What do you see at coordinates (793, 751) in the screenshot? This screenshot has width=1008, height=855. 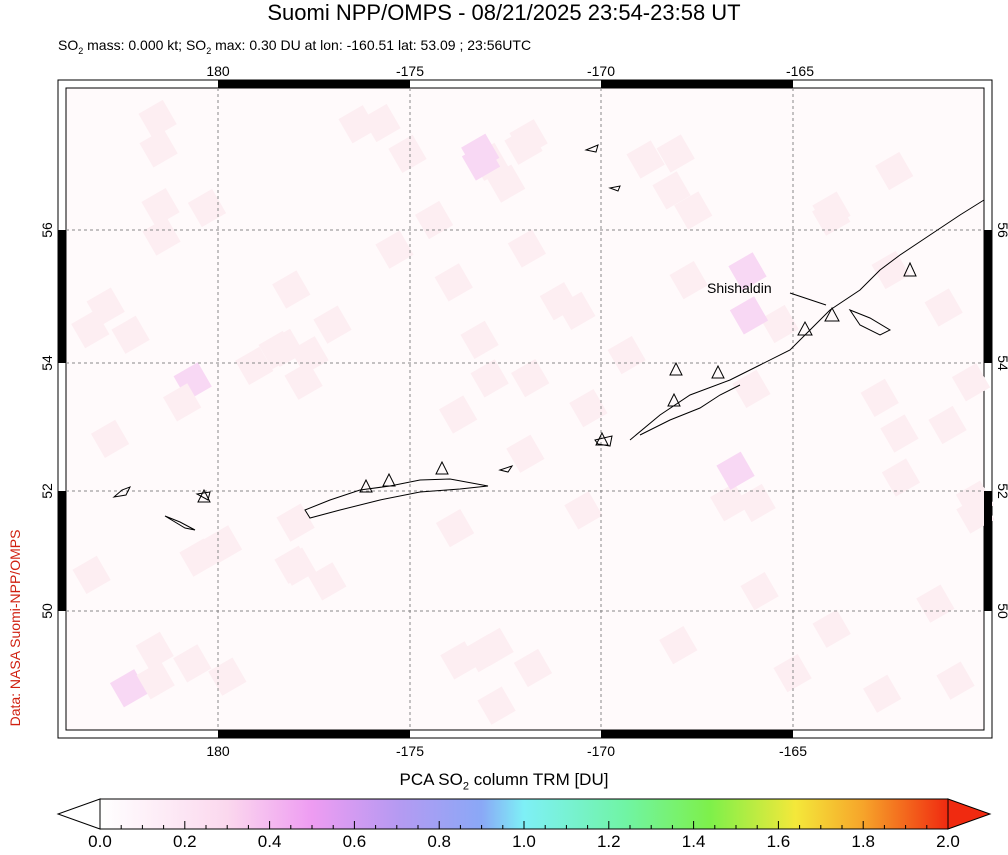 I see `lon-tick-label: -165` at bounding box center [793, 751].